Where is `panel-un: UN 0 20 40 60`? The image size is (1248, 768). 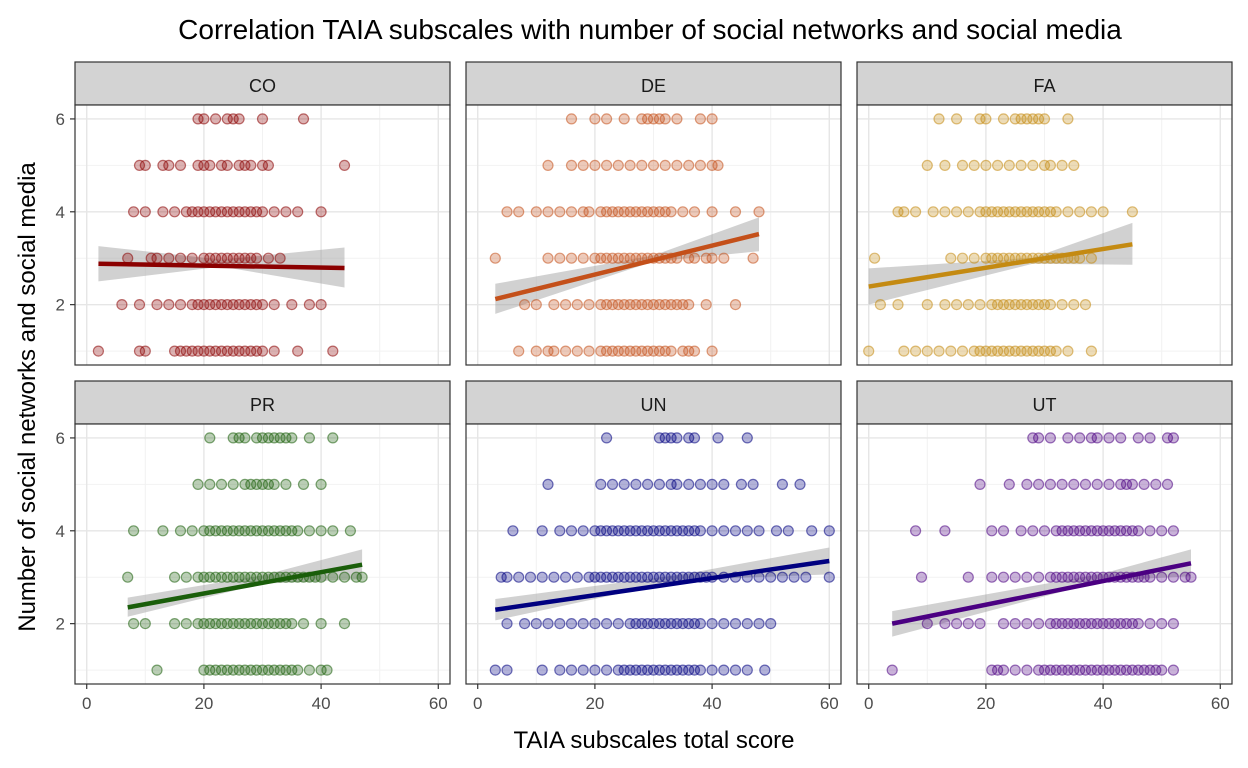
panel-un: UN 0 20 40 60 is located at coordinates (653, 546).